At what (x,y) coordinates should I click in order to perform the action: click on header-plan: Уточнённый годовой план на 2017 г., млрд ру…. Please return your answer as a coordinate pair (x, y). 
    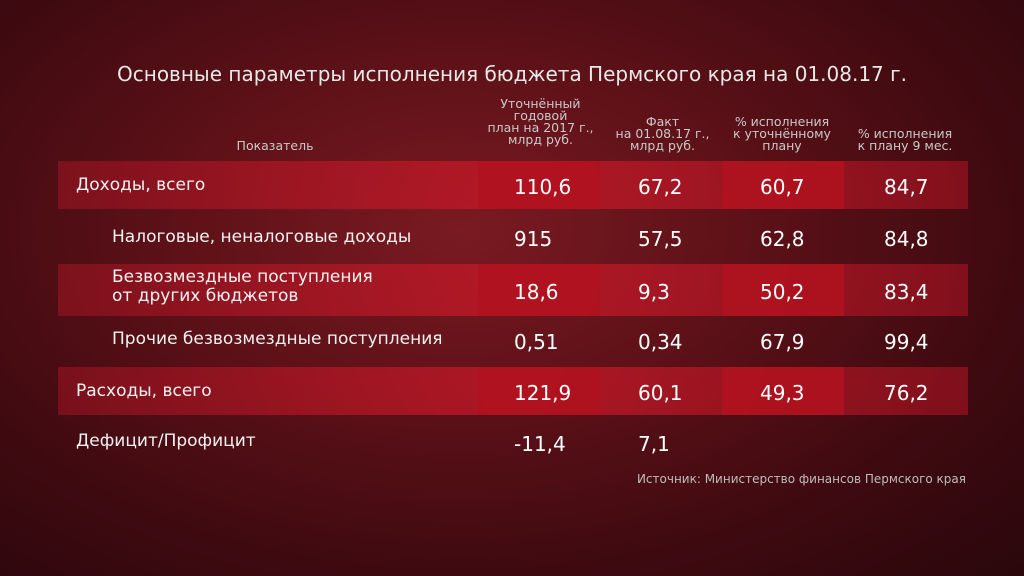
    Looking at the image, I should click on (540, 121).